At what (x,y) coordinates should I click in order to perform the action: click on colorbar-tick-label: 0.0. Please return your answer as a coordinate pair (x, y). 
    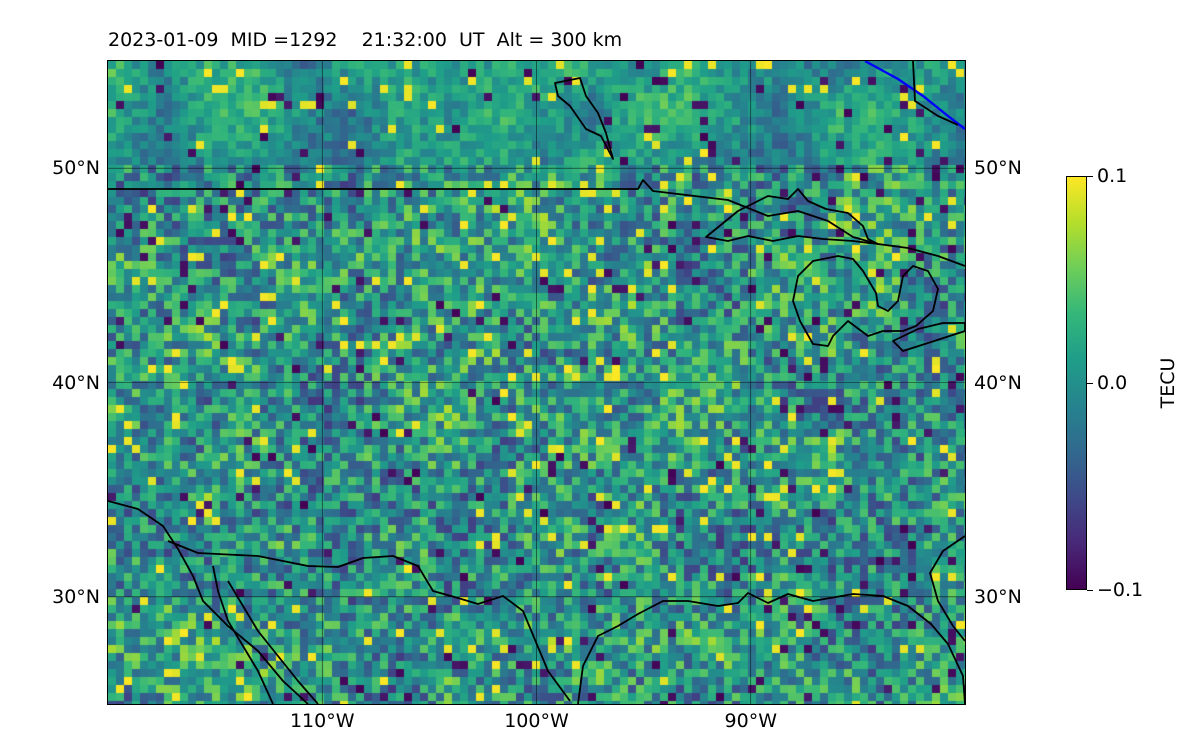
    Looking at the image, I should click on (1112, 383).